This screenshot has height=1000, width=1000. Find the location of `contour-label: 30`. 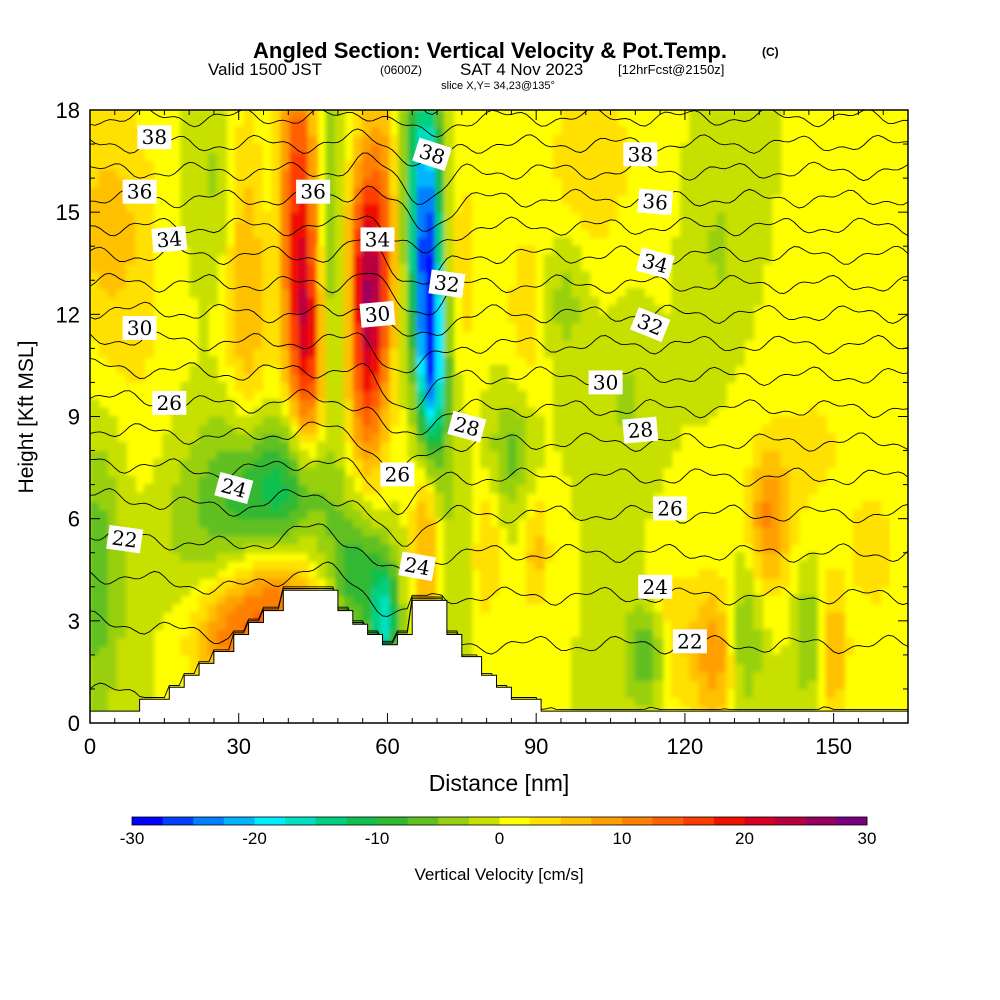

contour-label: 30 is located at coordinates (605, 382).